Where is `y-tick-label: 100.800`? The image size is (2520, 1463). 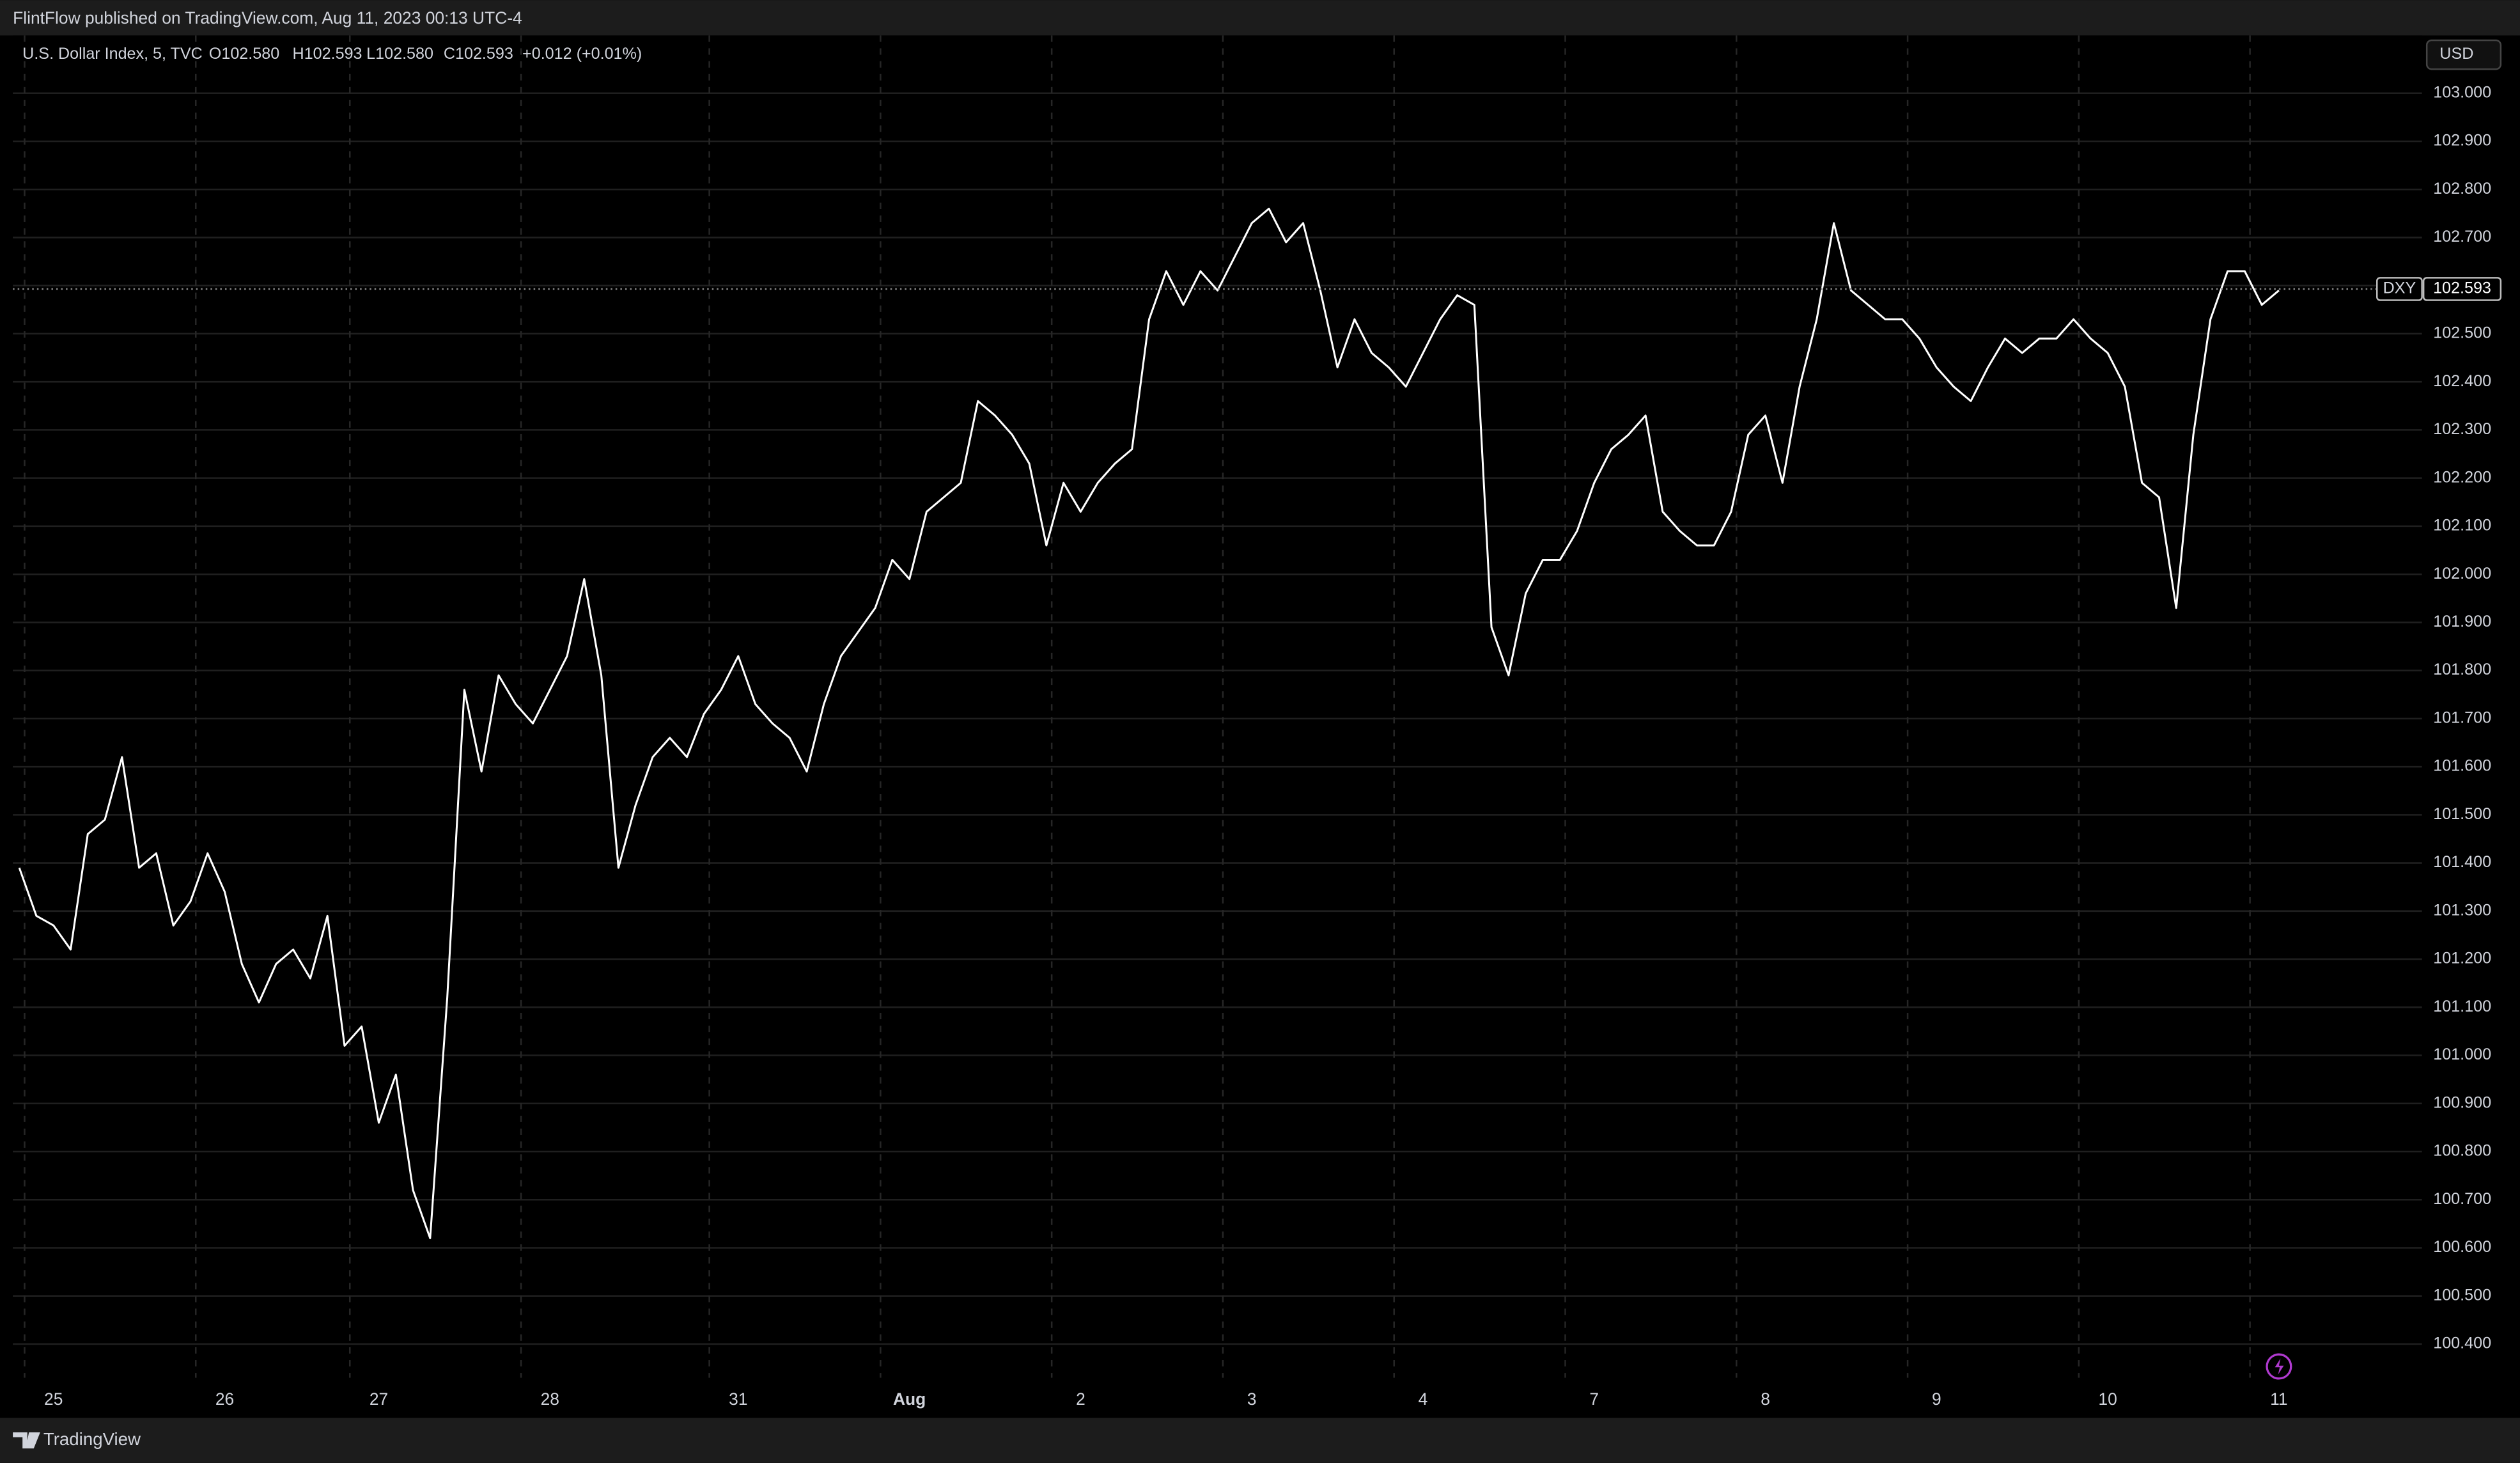
y-tick-label: 100.800 is located at coordinates (2462, 1151).